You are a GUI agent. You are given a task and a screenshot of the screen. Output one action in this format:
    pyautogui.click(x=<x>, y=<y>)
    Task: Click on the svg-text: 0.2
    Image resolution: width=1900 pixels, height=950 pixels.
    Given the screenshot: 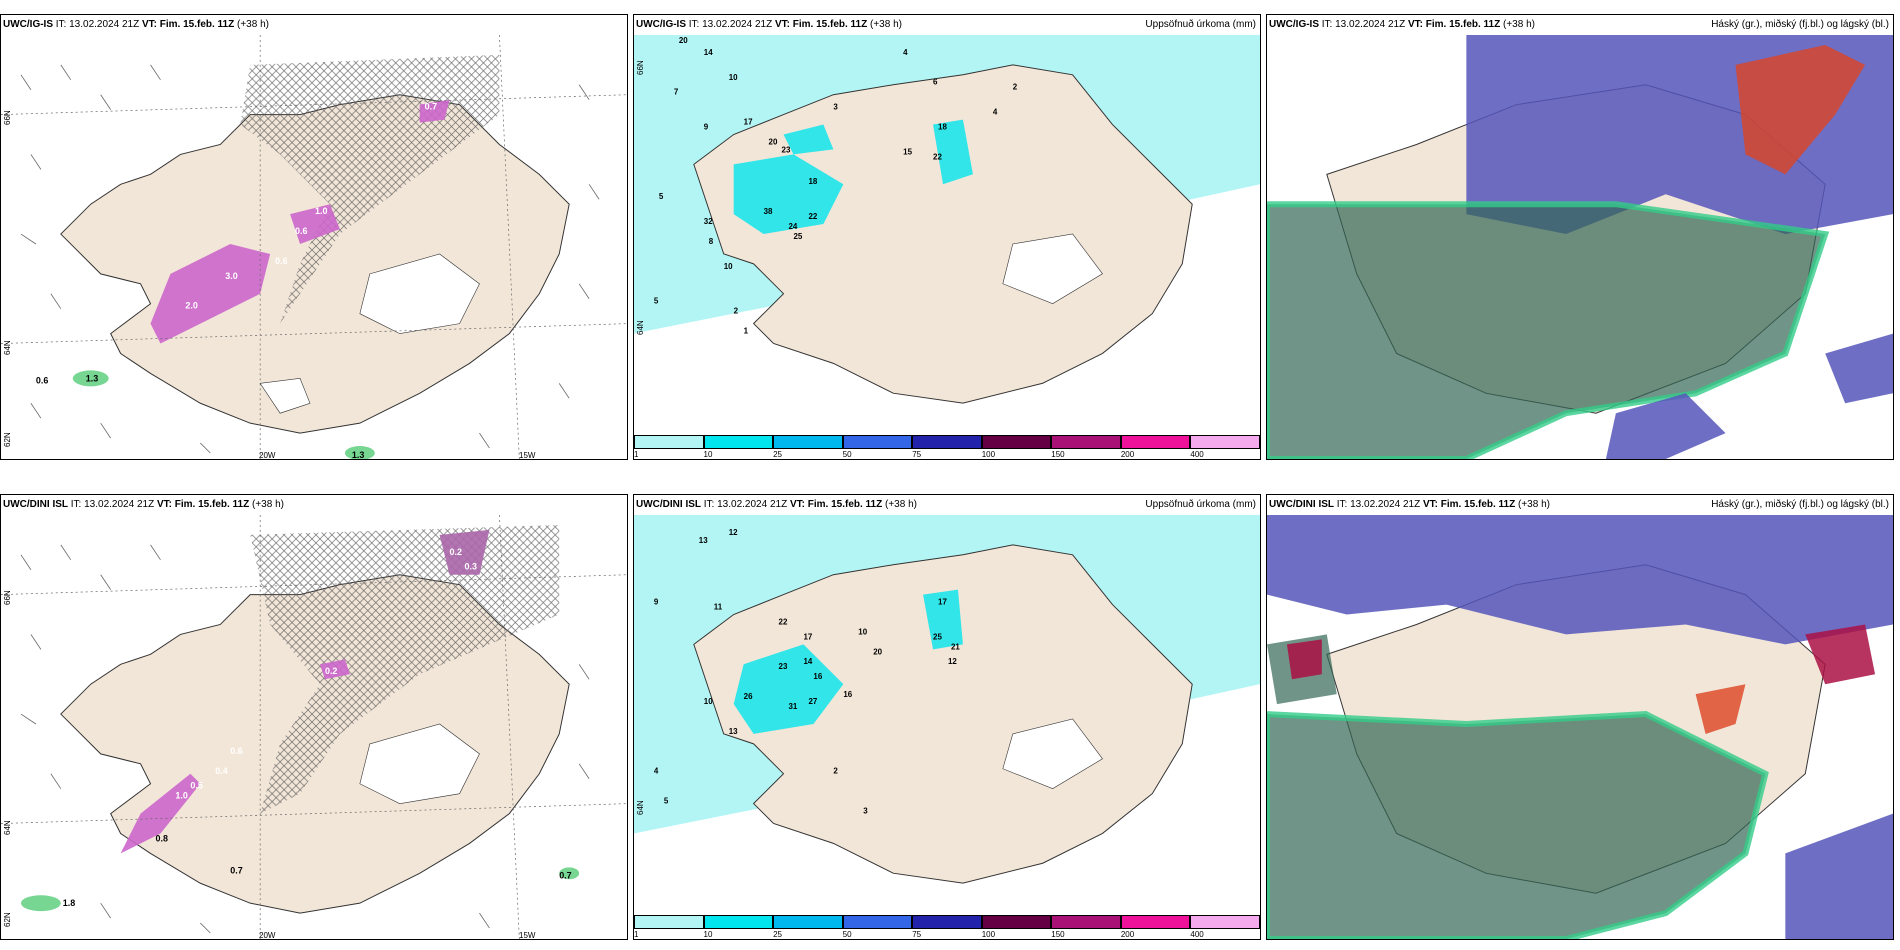 What is the action you would take?
    pyautogui.click(x=331, y=671)
    